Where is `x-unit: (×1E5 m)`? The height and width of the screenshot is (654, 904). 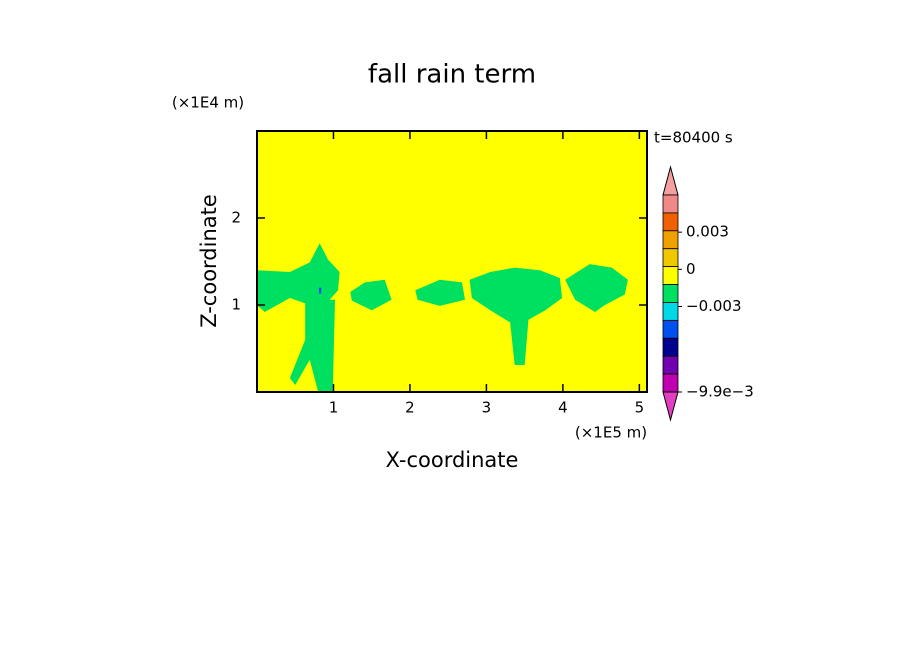
x-unit: (×1E5 m) is located at coordinates (611, 433).